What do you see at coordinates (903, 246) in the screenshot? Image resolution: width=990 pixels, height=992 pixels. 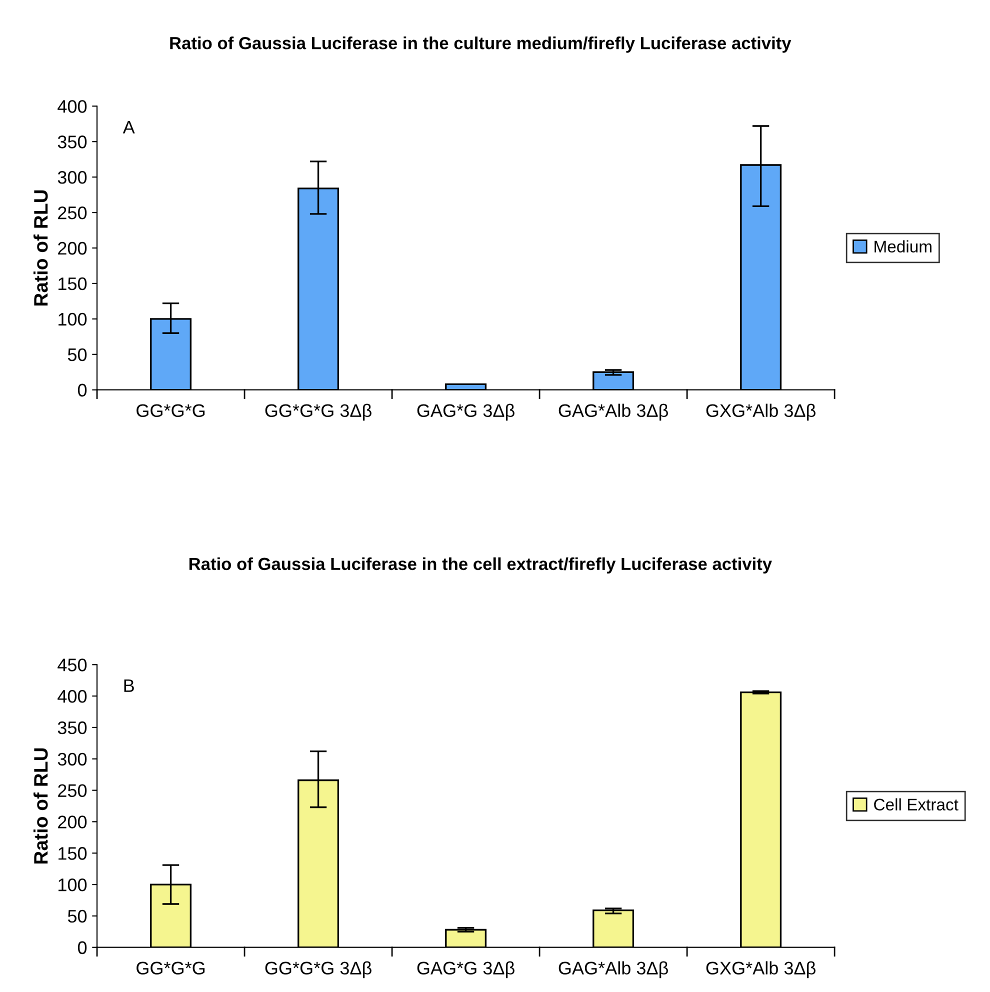 I see `legend-label: Medium` at bounding box center [903, 246].